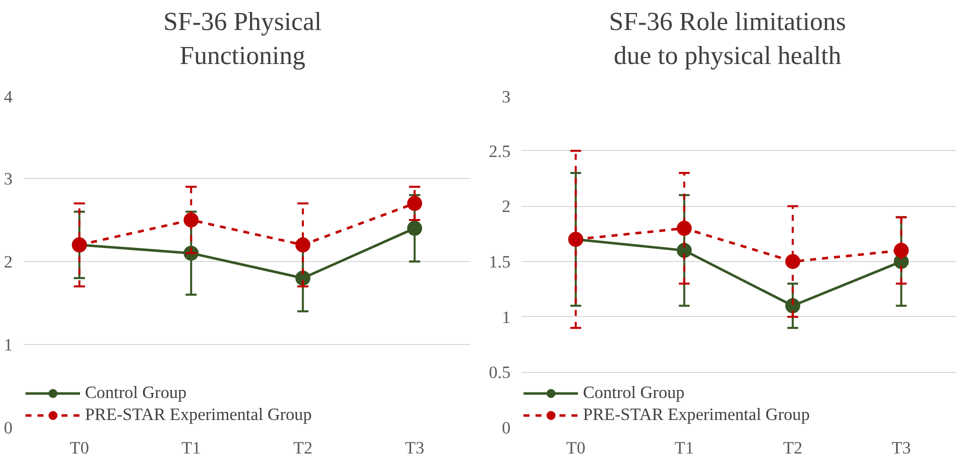 This screenshot has height=462, width=967. I want to click on y-tick-label: 4, so click(8, 97).